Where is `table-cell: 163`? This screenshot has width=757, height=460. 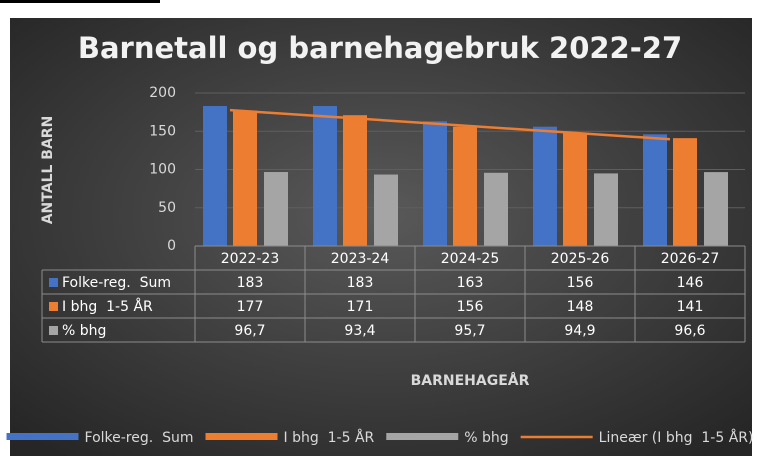 table-cell: 163 is located at coordinates (470, 283).